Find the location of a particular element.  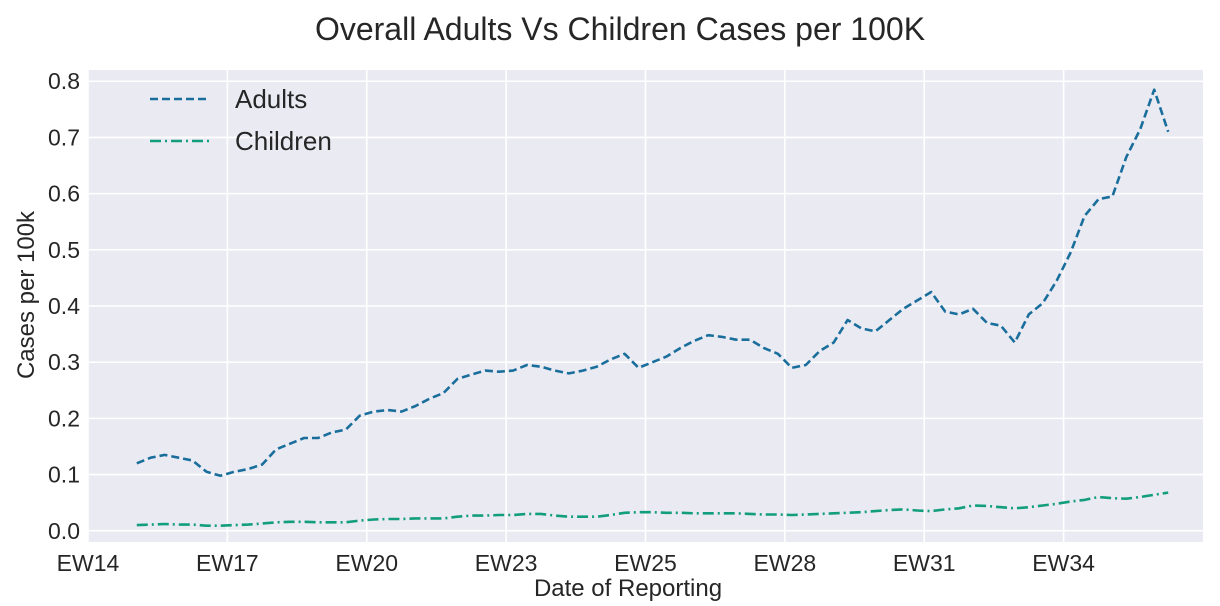

x-tick-label: EW17 is located at coordinates (227, 563).